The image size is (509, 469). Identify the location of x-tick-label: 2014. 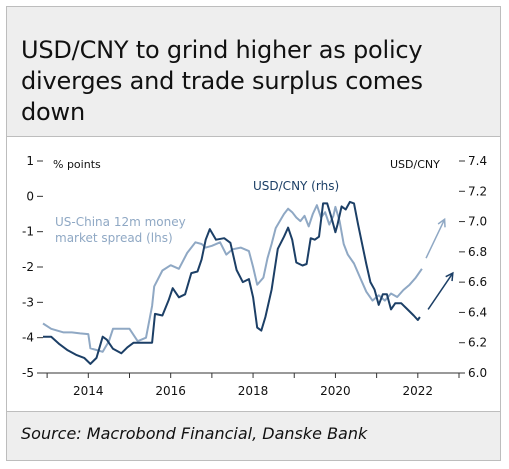
(88, 391).